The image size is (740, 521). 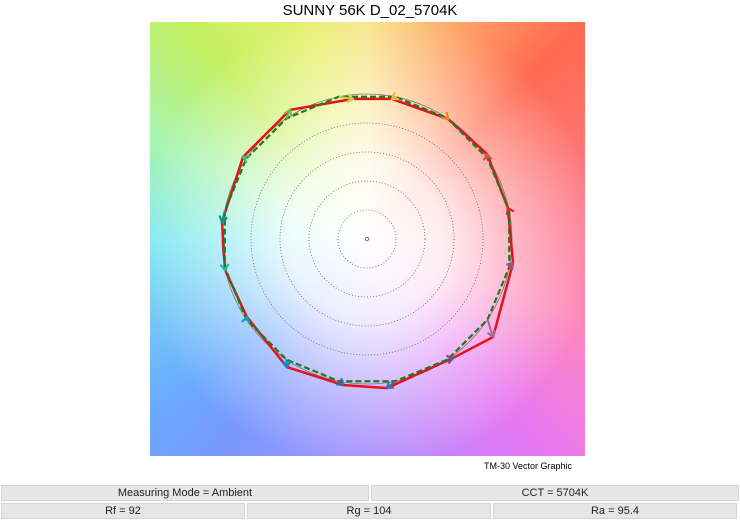 I want to click on chart-title: SUNNY 56K D_02_5704K, so click(x=370, y=10).